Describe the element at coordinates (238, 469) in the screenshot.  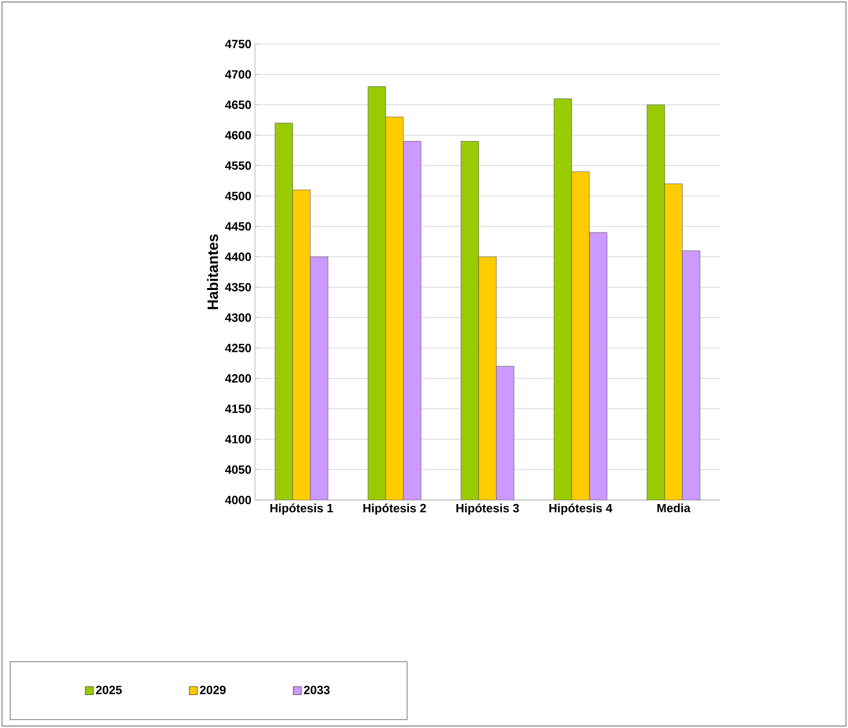
I see `y-tick-label: 4050` at that location.